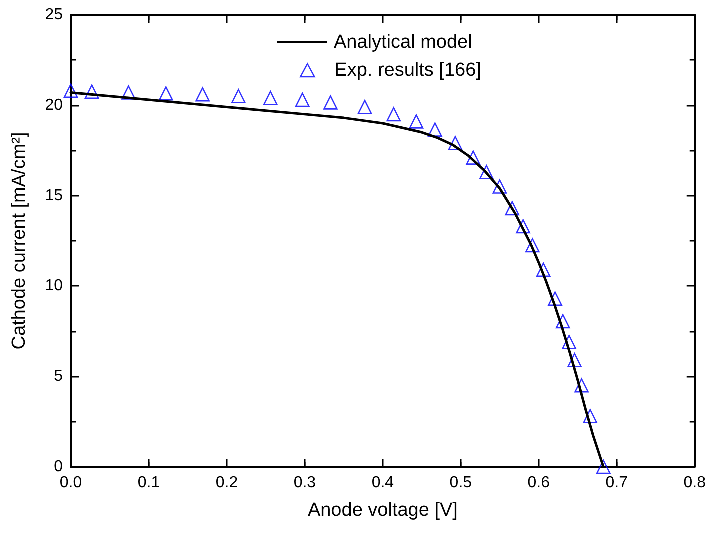  I want to click on x-tick-label: 0.5, so click(461, 483).